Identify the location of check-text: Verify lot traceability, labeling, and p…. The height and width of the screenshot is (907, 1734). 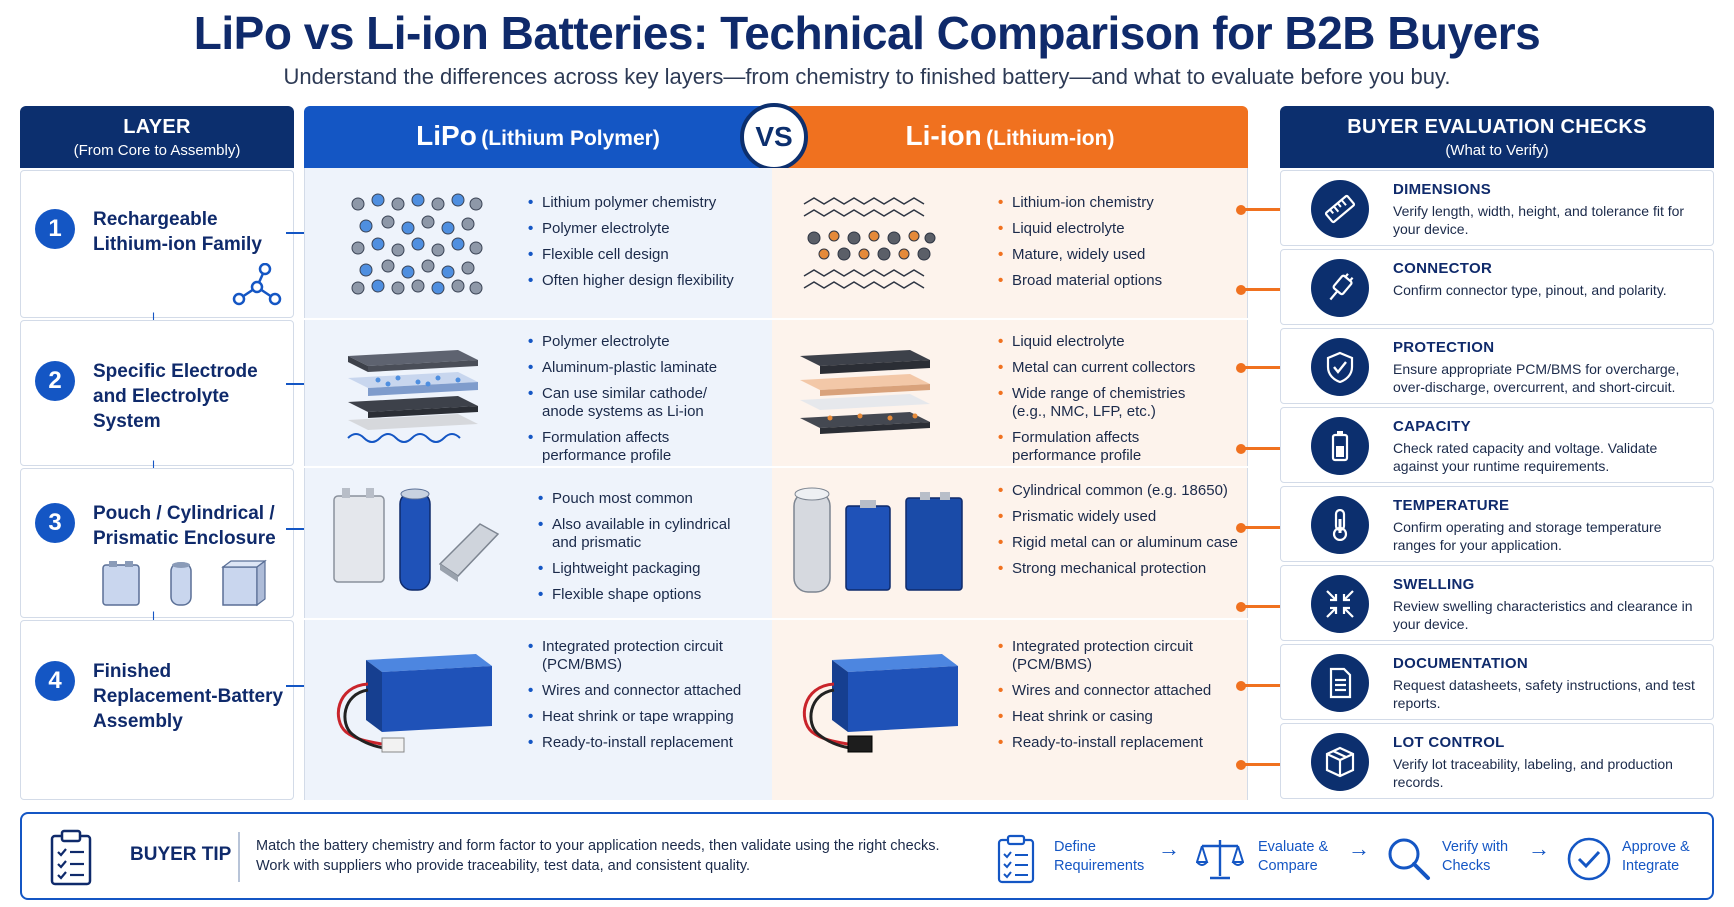
(1533, 773).